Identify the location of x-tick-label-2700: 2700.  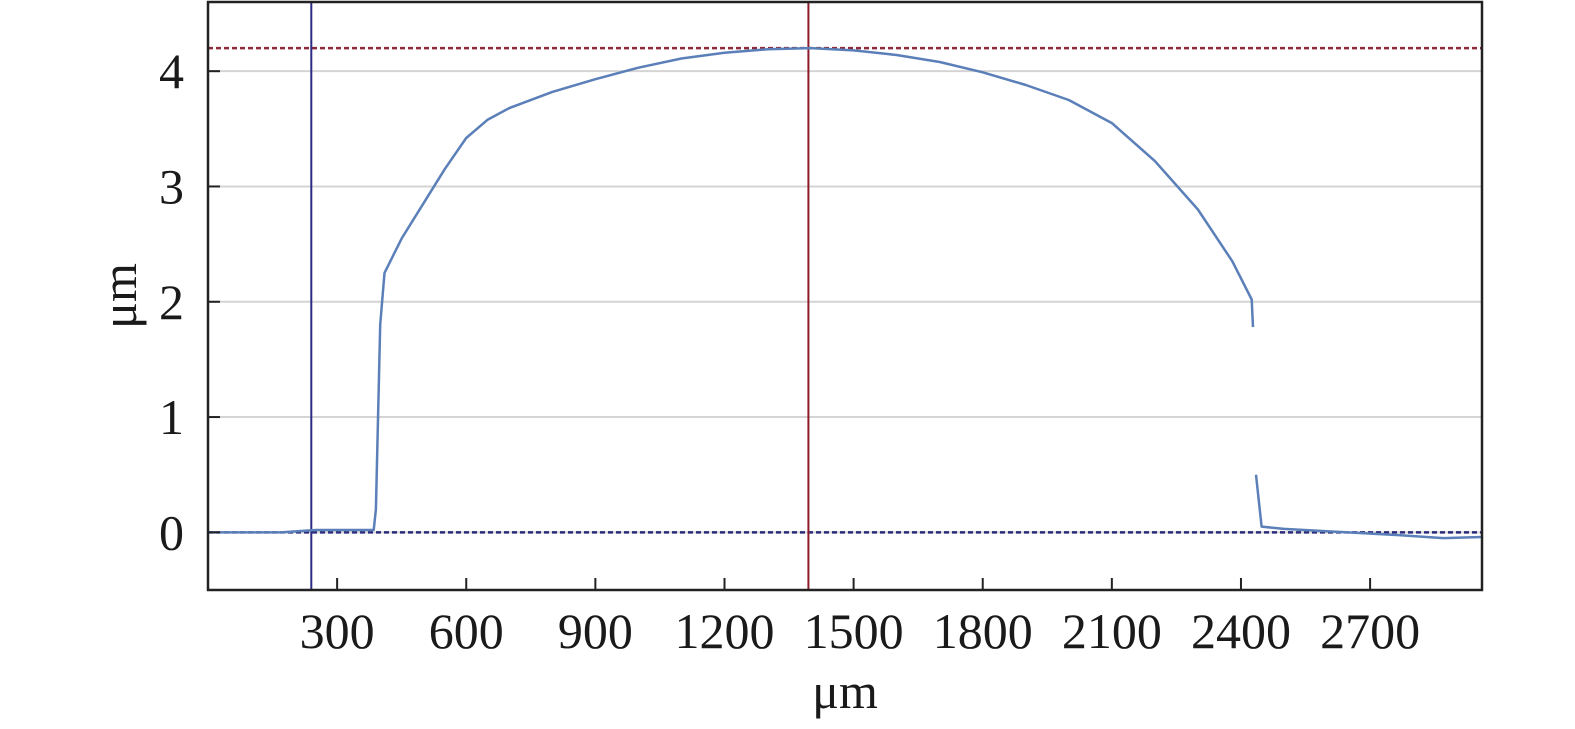
(1370, 631).